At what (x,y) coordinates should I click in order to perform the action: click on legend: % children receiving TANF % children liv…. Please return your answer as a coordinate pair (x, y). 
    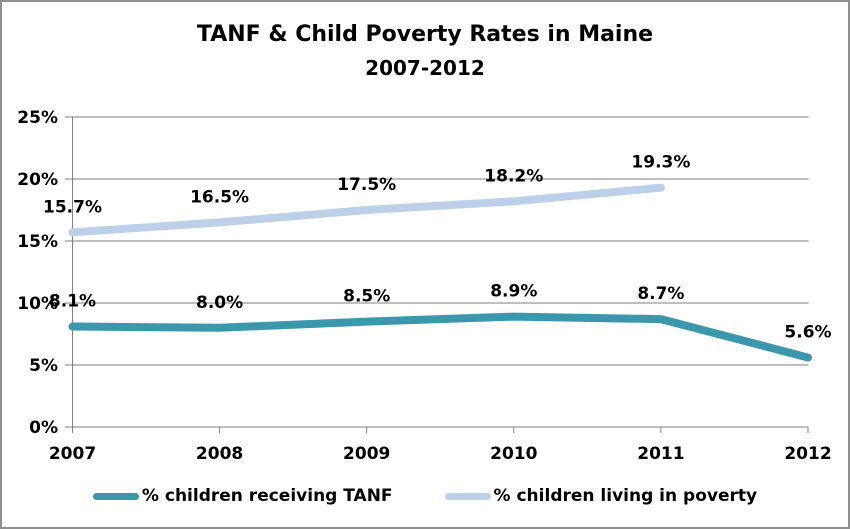
    Looking at the image, I should click on (425, 496).